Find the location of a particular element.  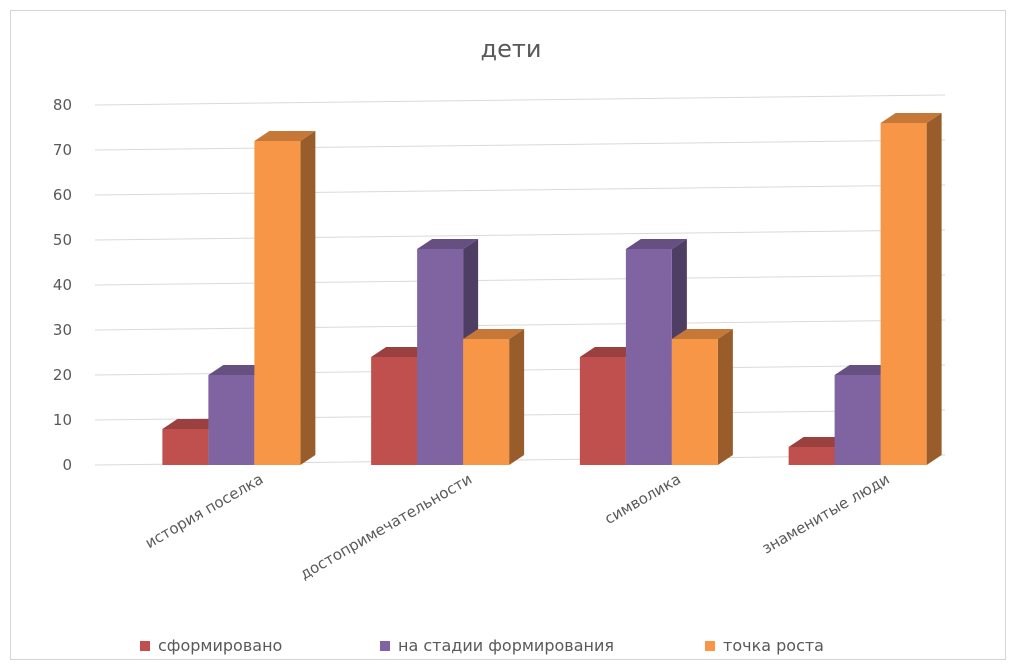

y-tick-label: 30 is located at coordinates (62, 330).